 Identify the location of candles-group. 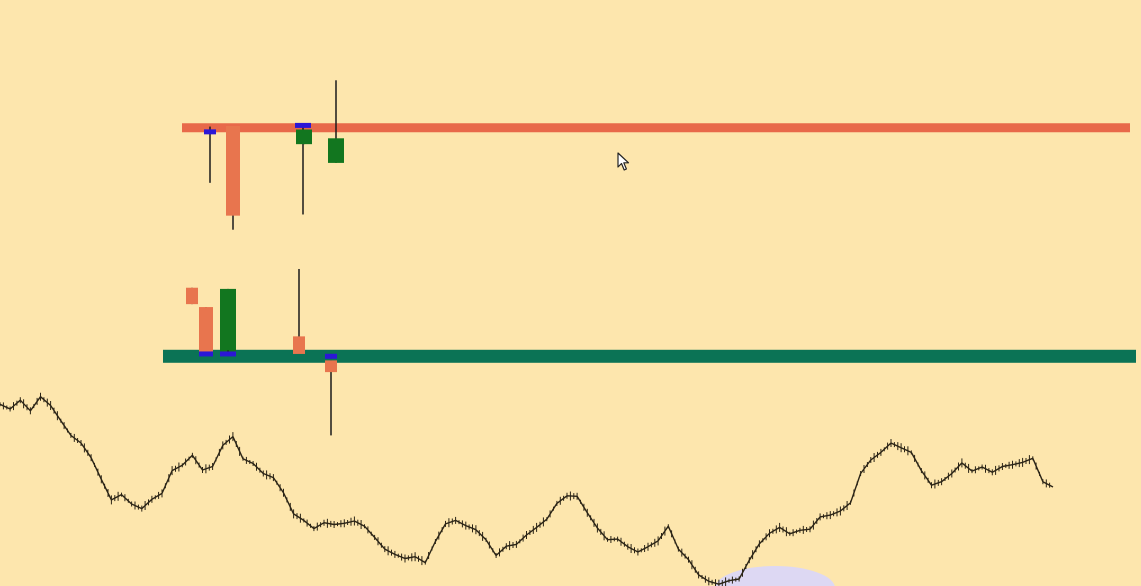
(265, 258).